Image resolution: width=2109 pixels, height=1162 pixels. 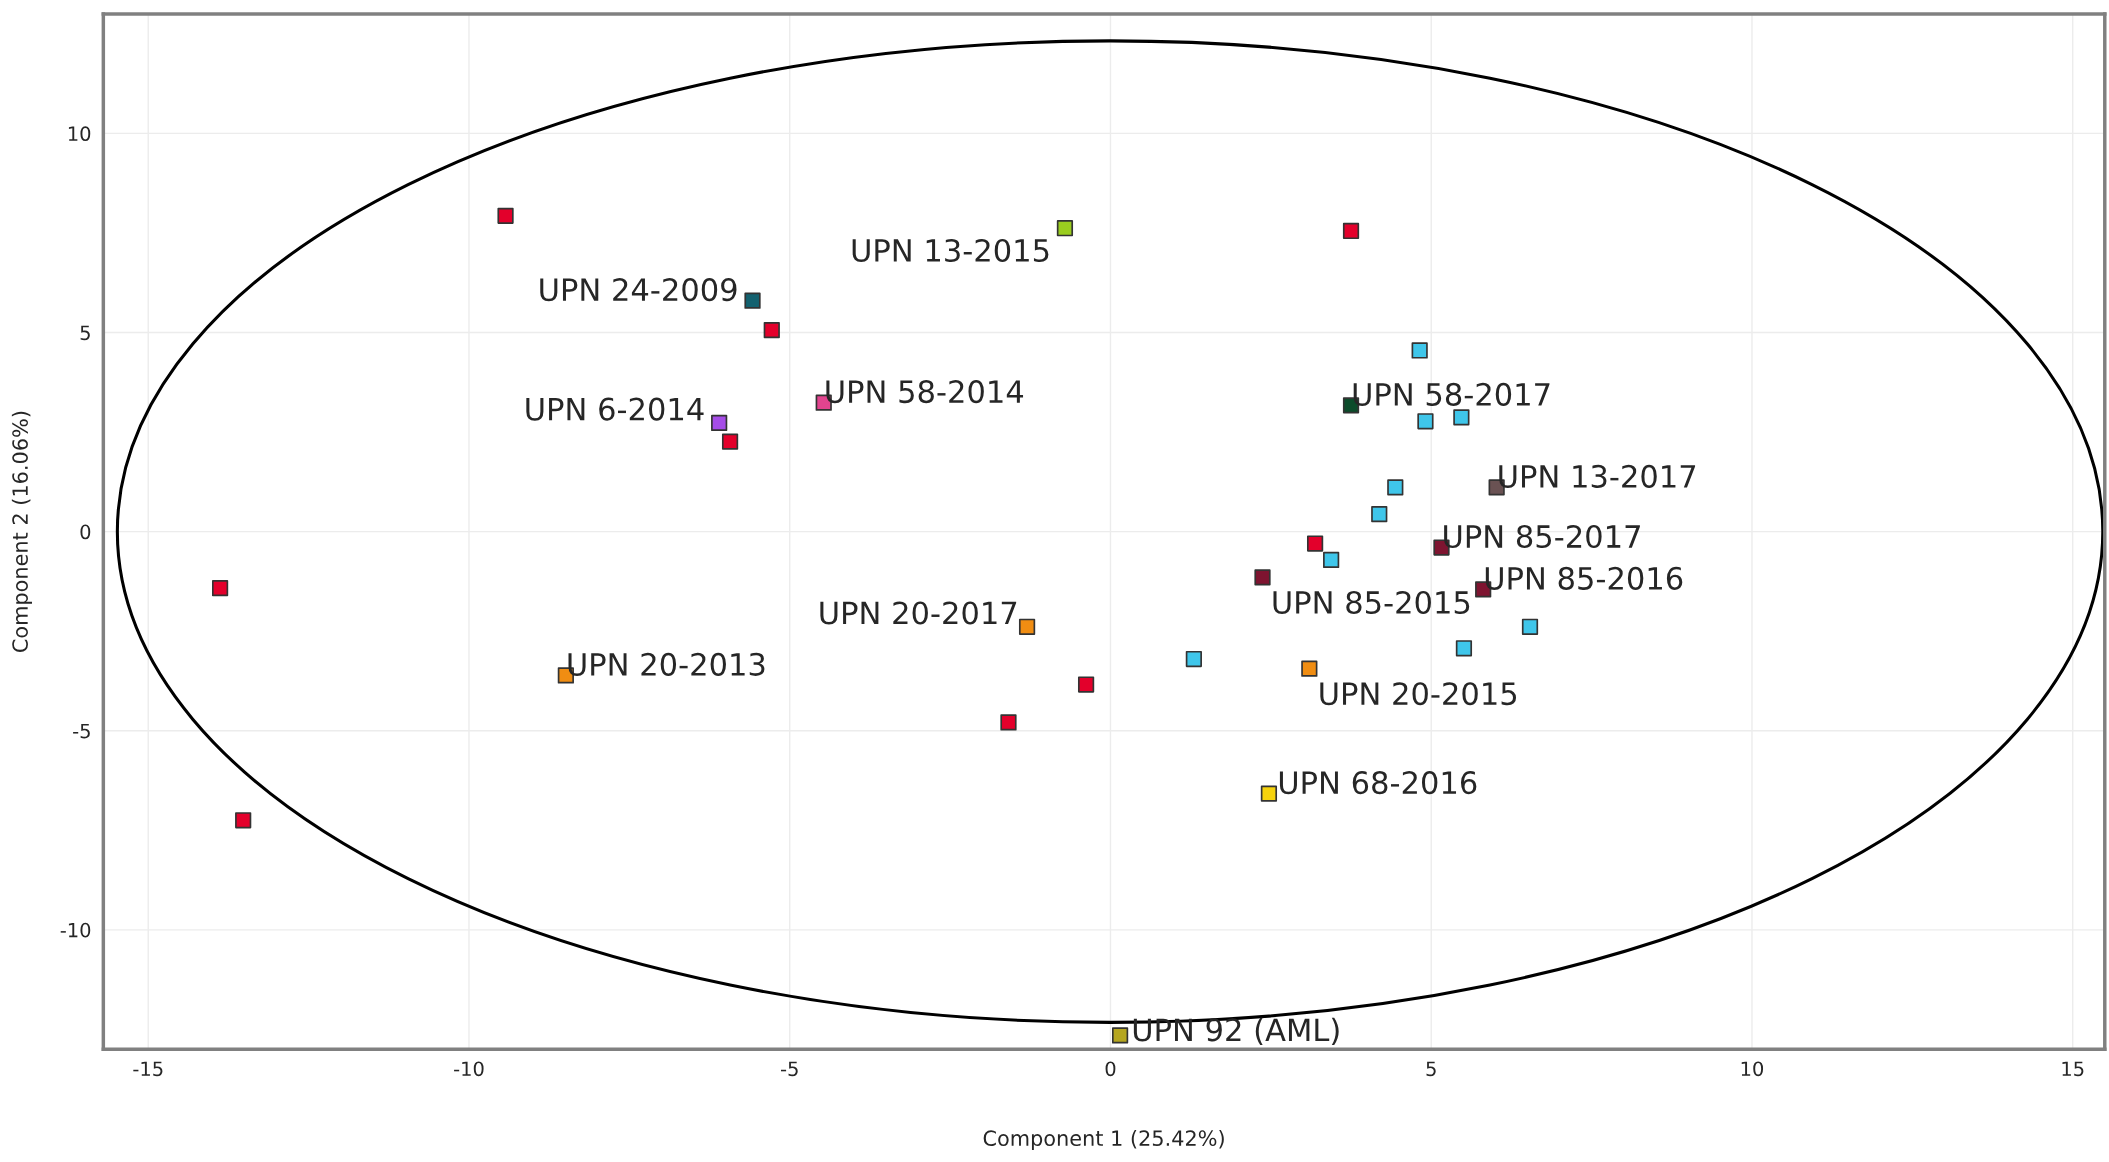 What do you see at coordinates (925, 392) in the screenshot?
I see `annotation: UPN 58-2014` at bounding box center [925, 392].